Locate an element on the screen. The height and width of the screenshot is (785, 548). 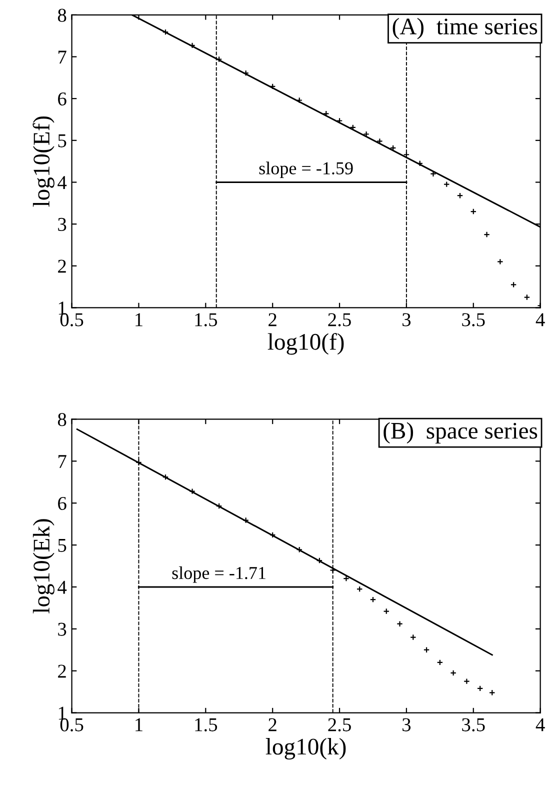
x-axis-title: log10(f) is located at coordinates (306, 343).